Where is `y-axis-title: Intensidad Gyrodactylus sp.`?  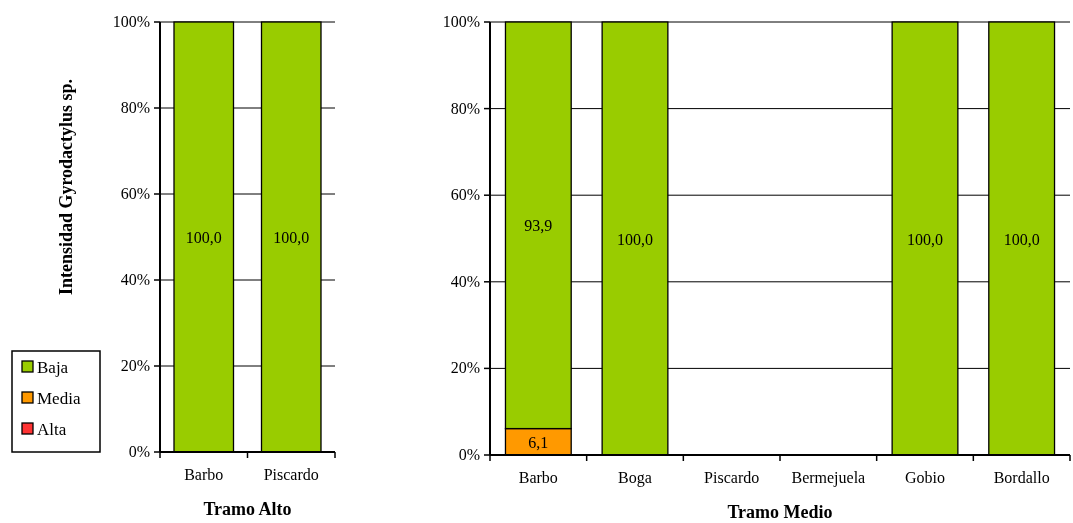
y-axis-title: Intensidad Gyrodactylus sp. is located at coordinates (66, 187).